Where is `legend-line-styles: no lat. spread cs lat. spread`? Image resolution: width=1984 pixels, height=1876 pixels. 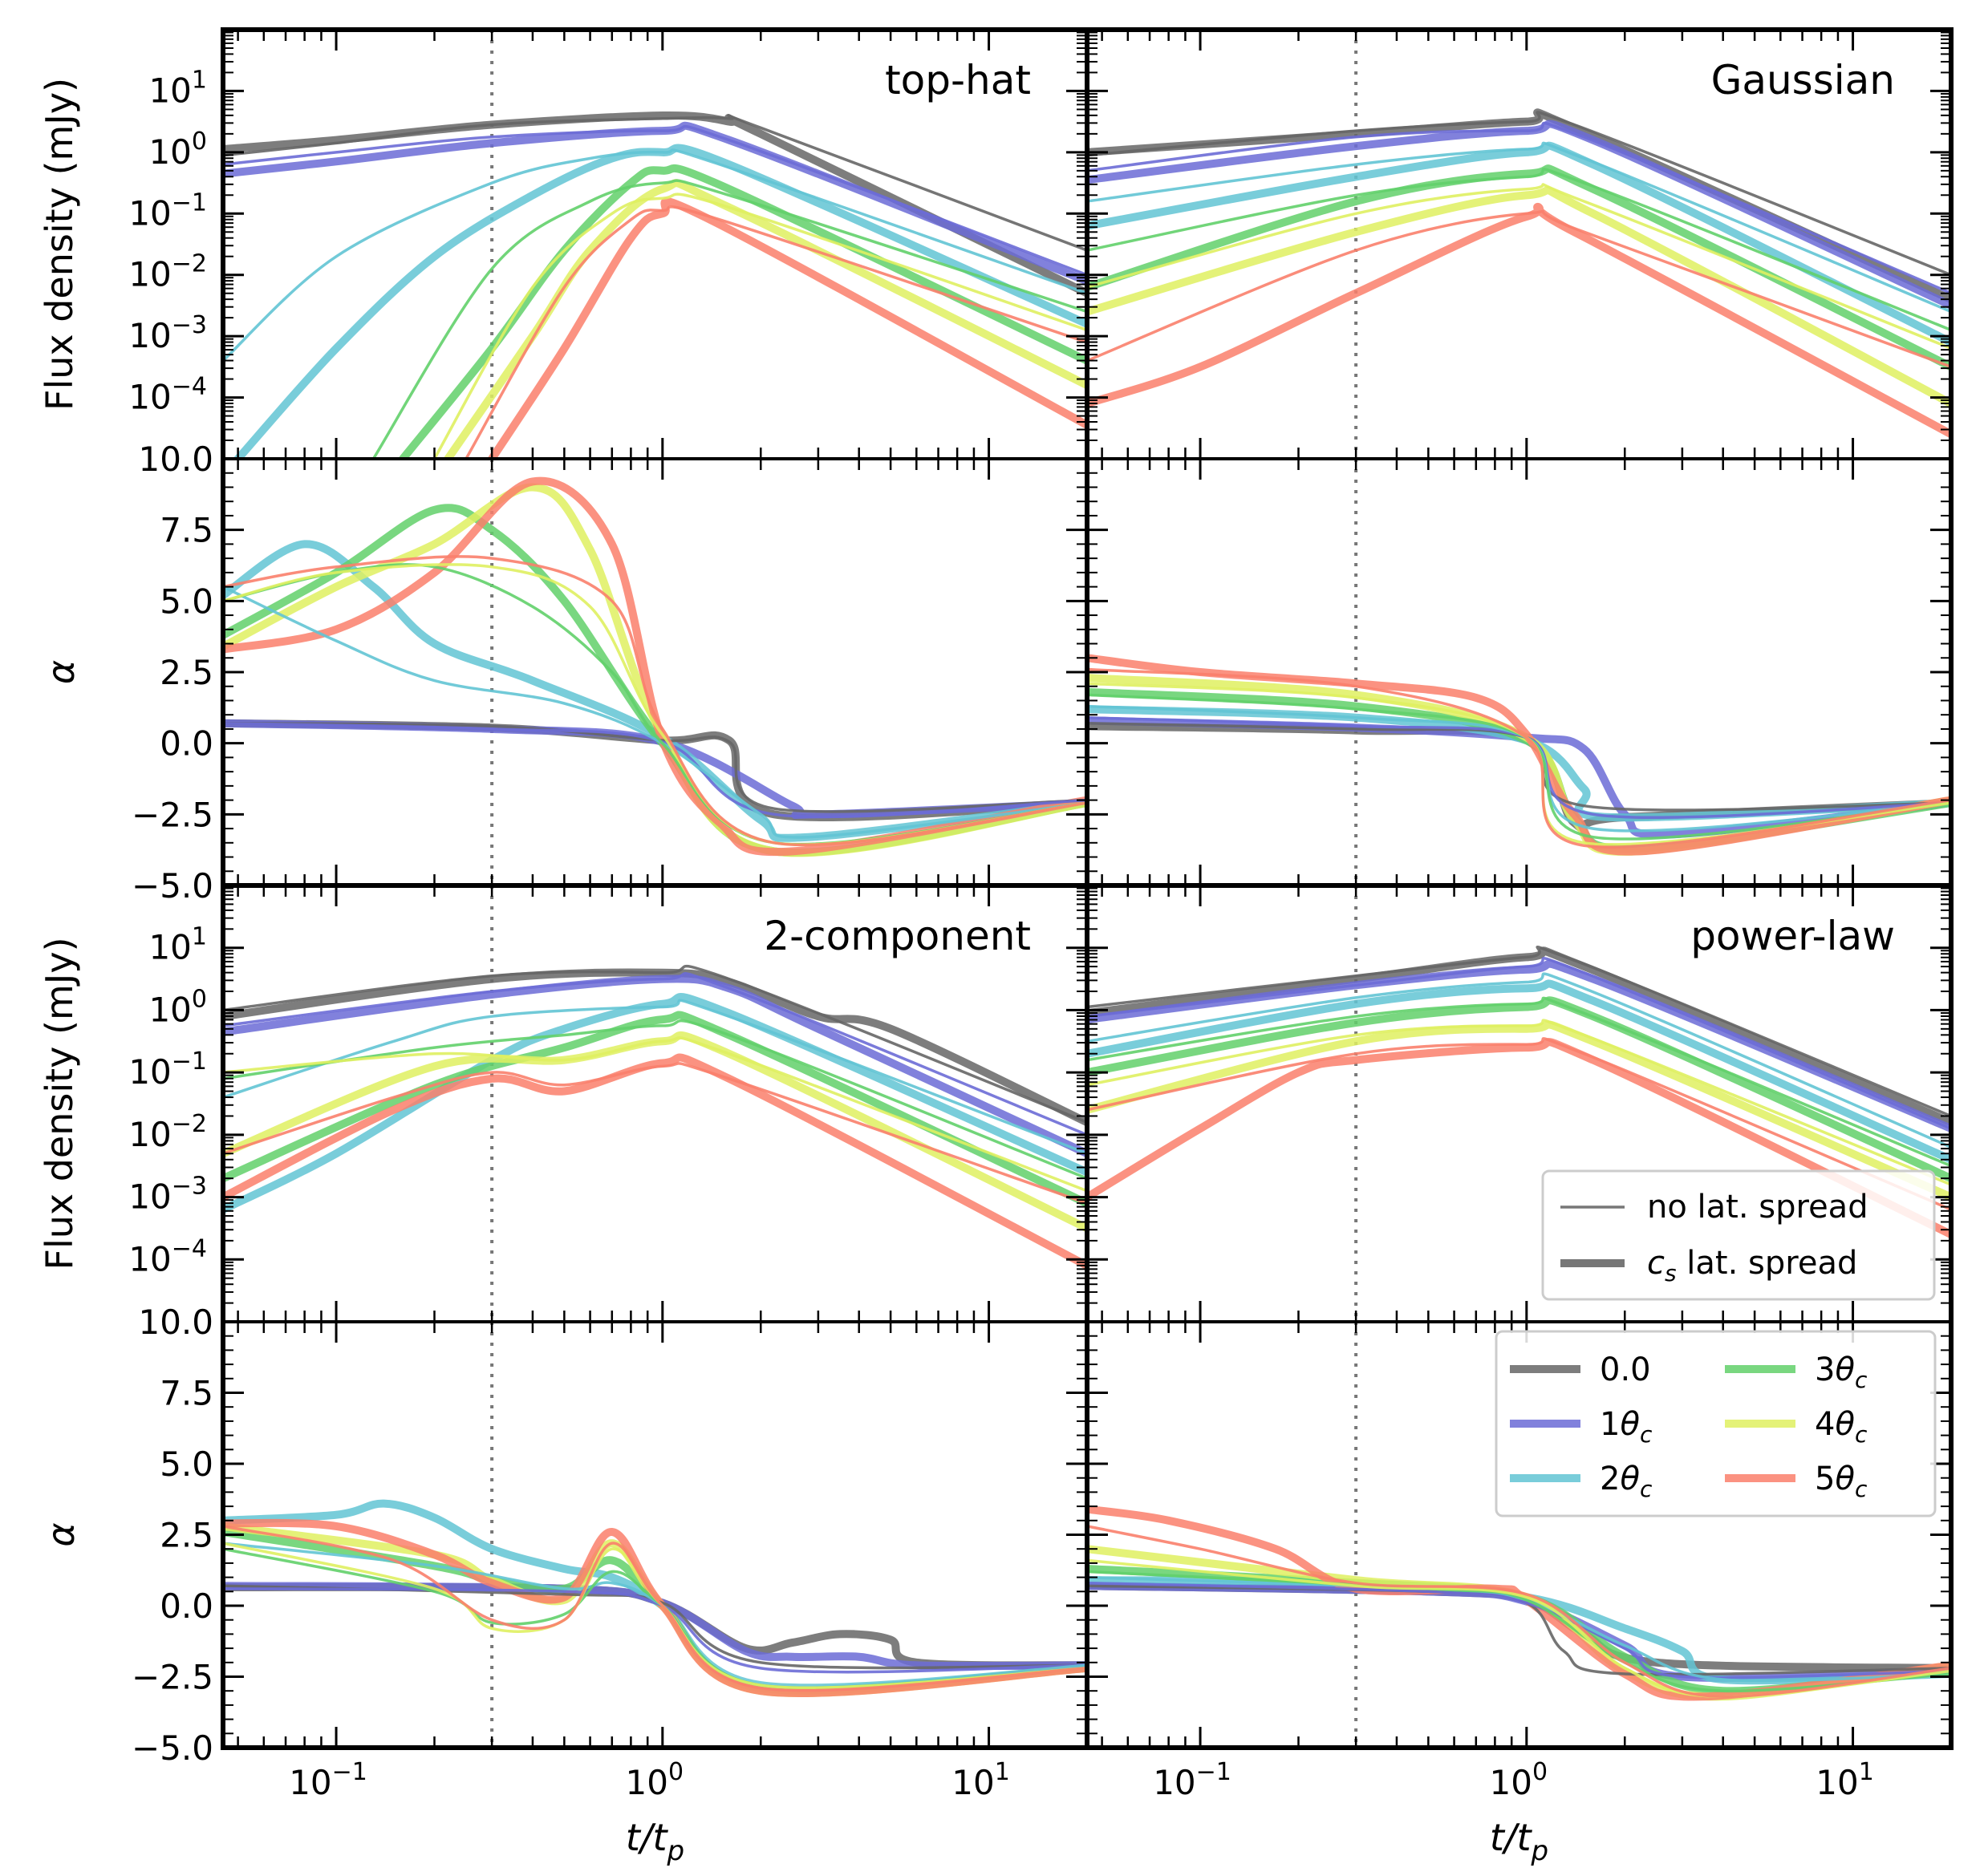 legend-line-styles: no lat. spread cs lat. spread is located at coordinates (1738, 1235).